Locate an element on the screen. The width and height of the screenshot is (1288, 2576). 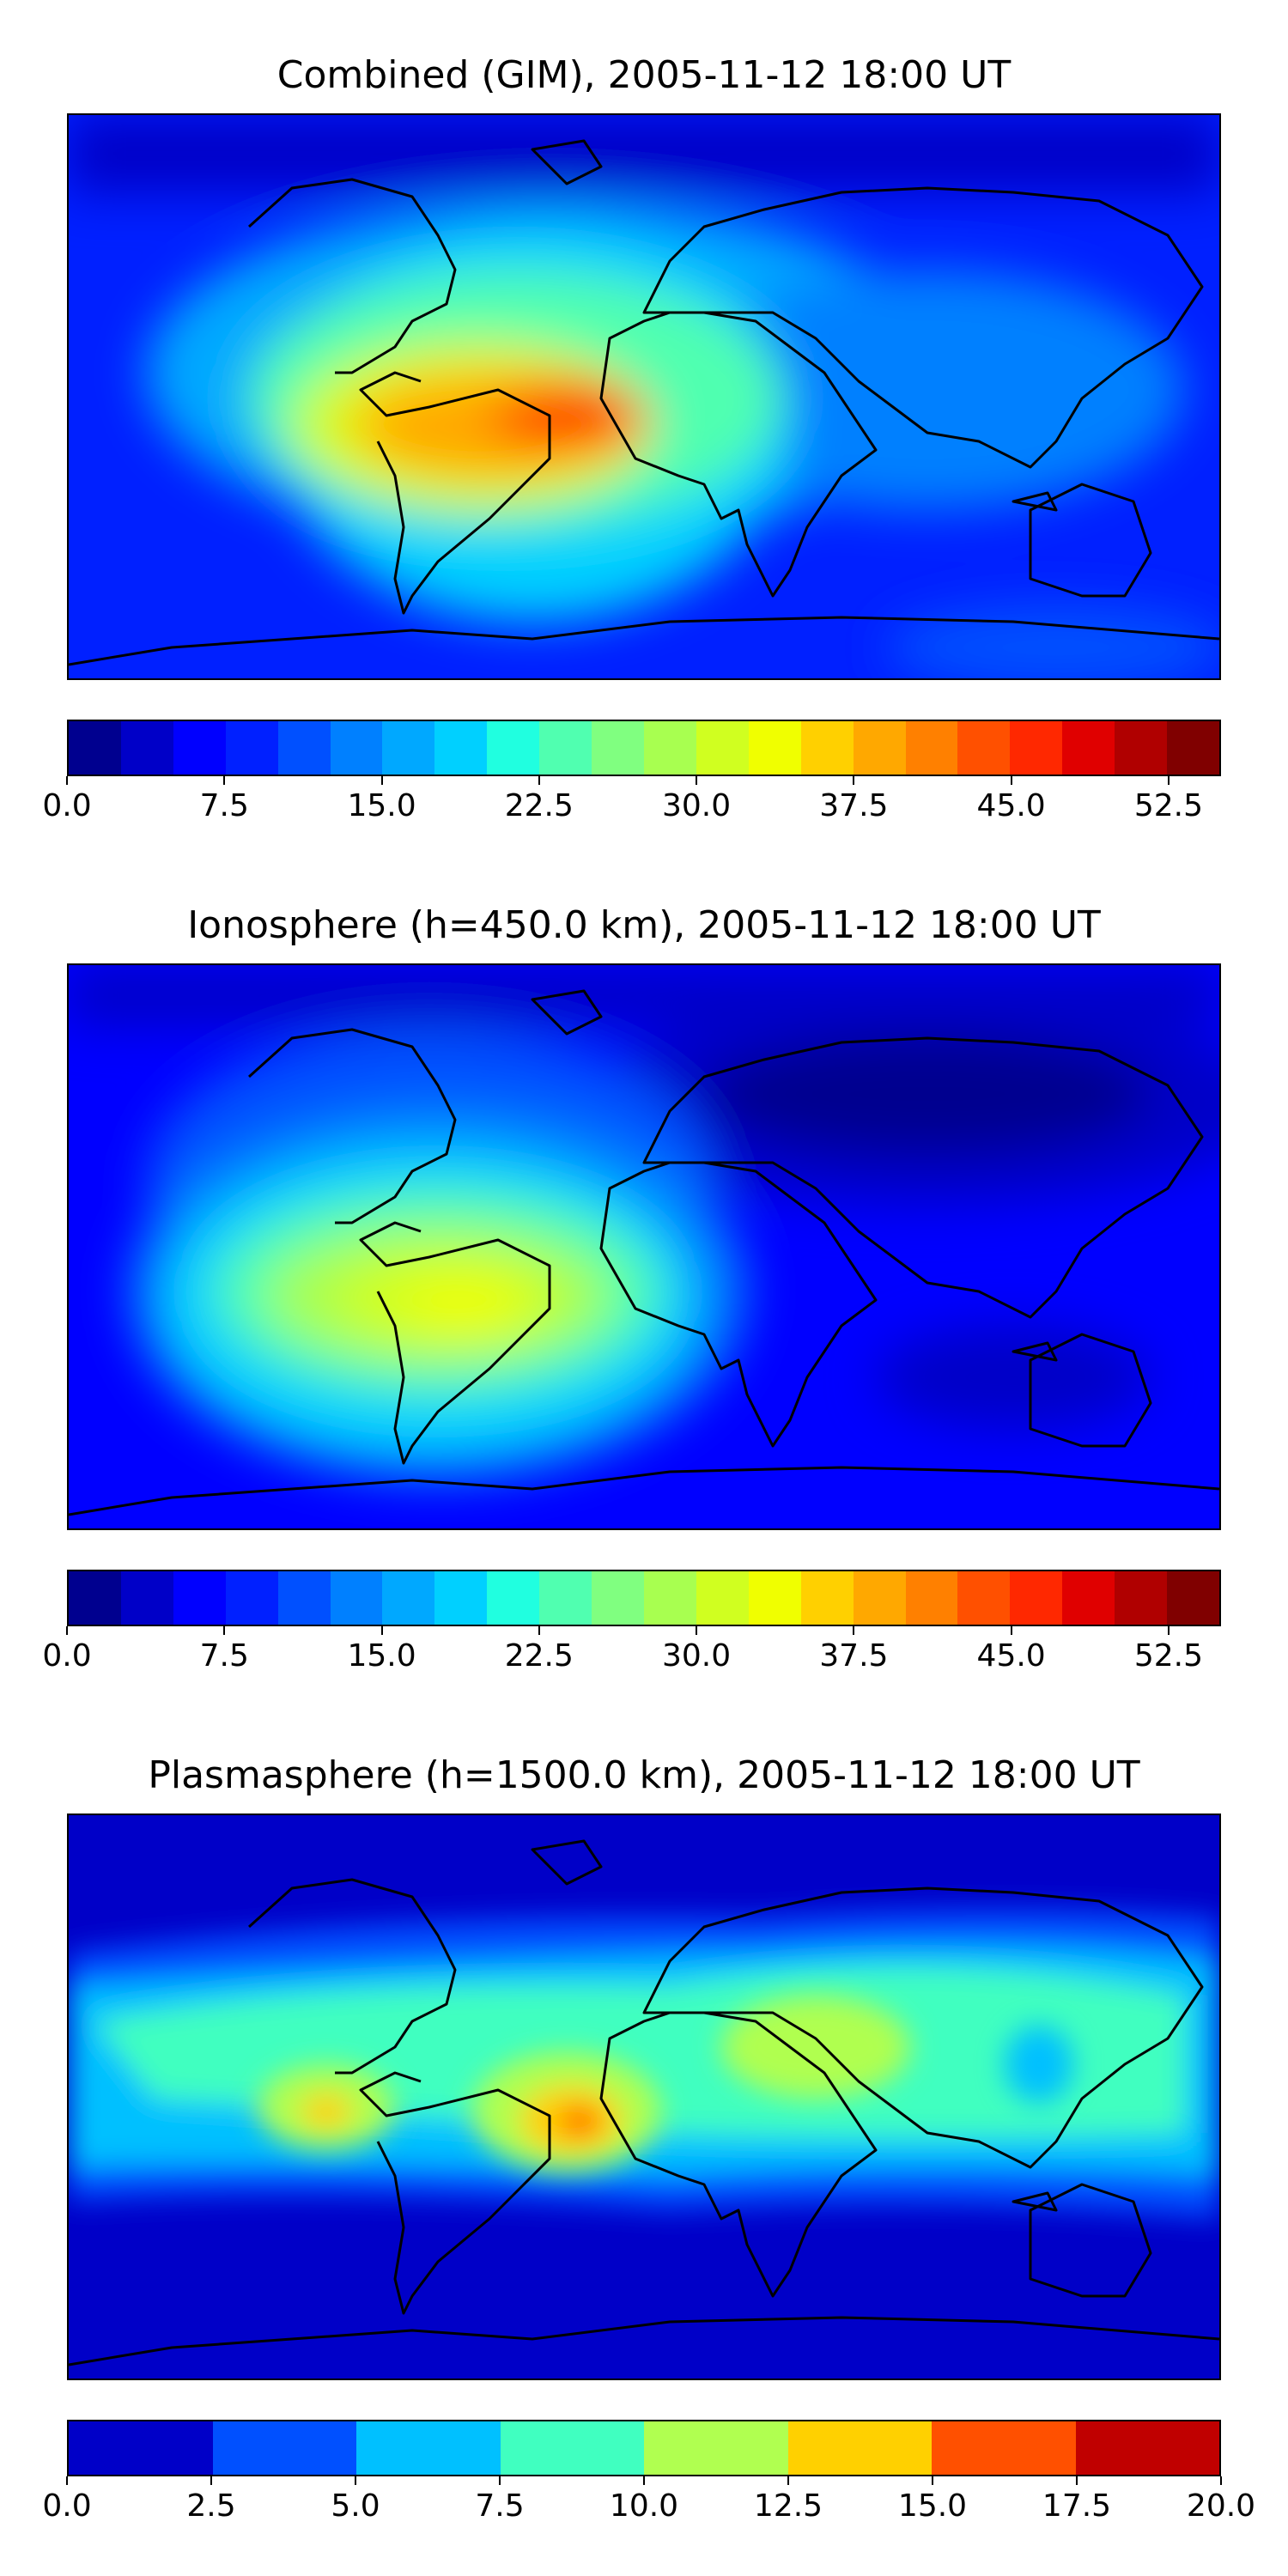
colorbar-tick-label: 20.0 is located at coordinates (1221, 2506).